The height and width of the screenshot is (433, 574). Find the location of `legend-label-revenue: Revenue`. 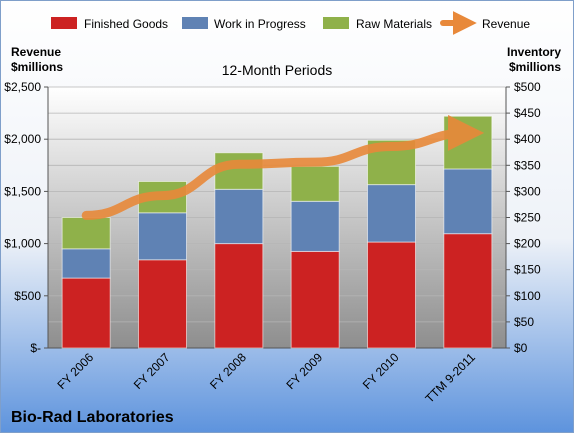

legend-label-revenue: Revenue is located at coordinates (506, 24).